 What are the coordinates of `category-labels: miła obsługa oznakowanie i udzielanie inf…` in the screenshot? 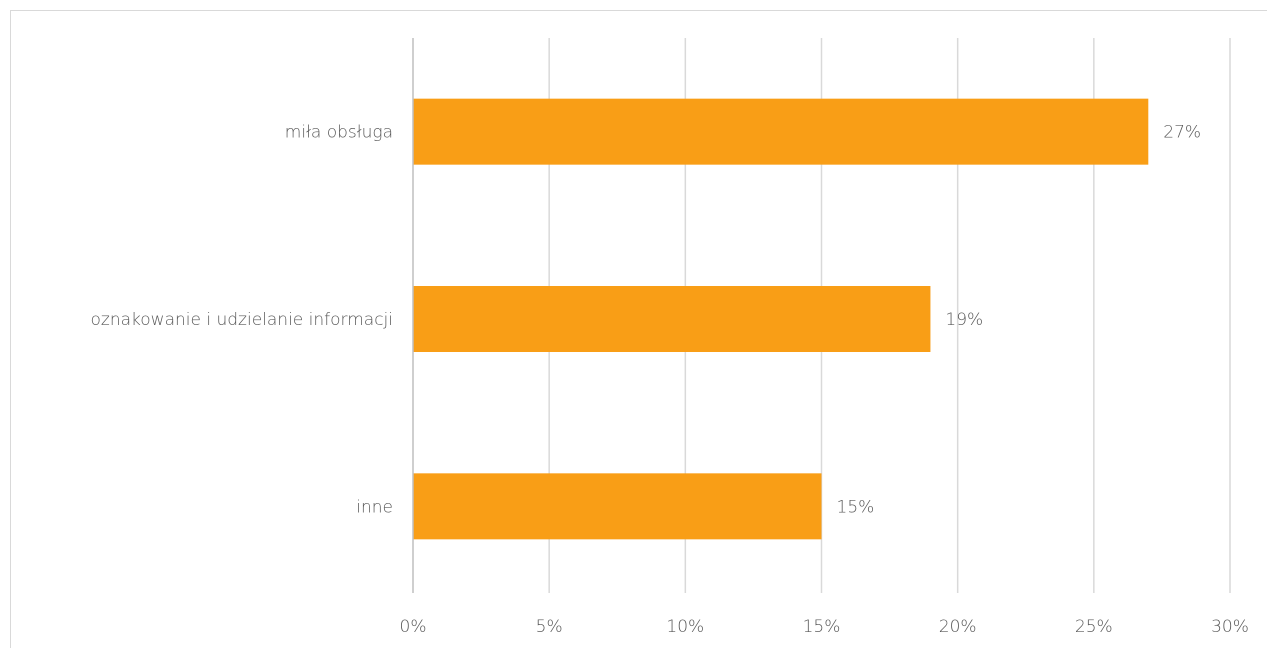 It's located at (242, 320).